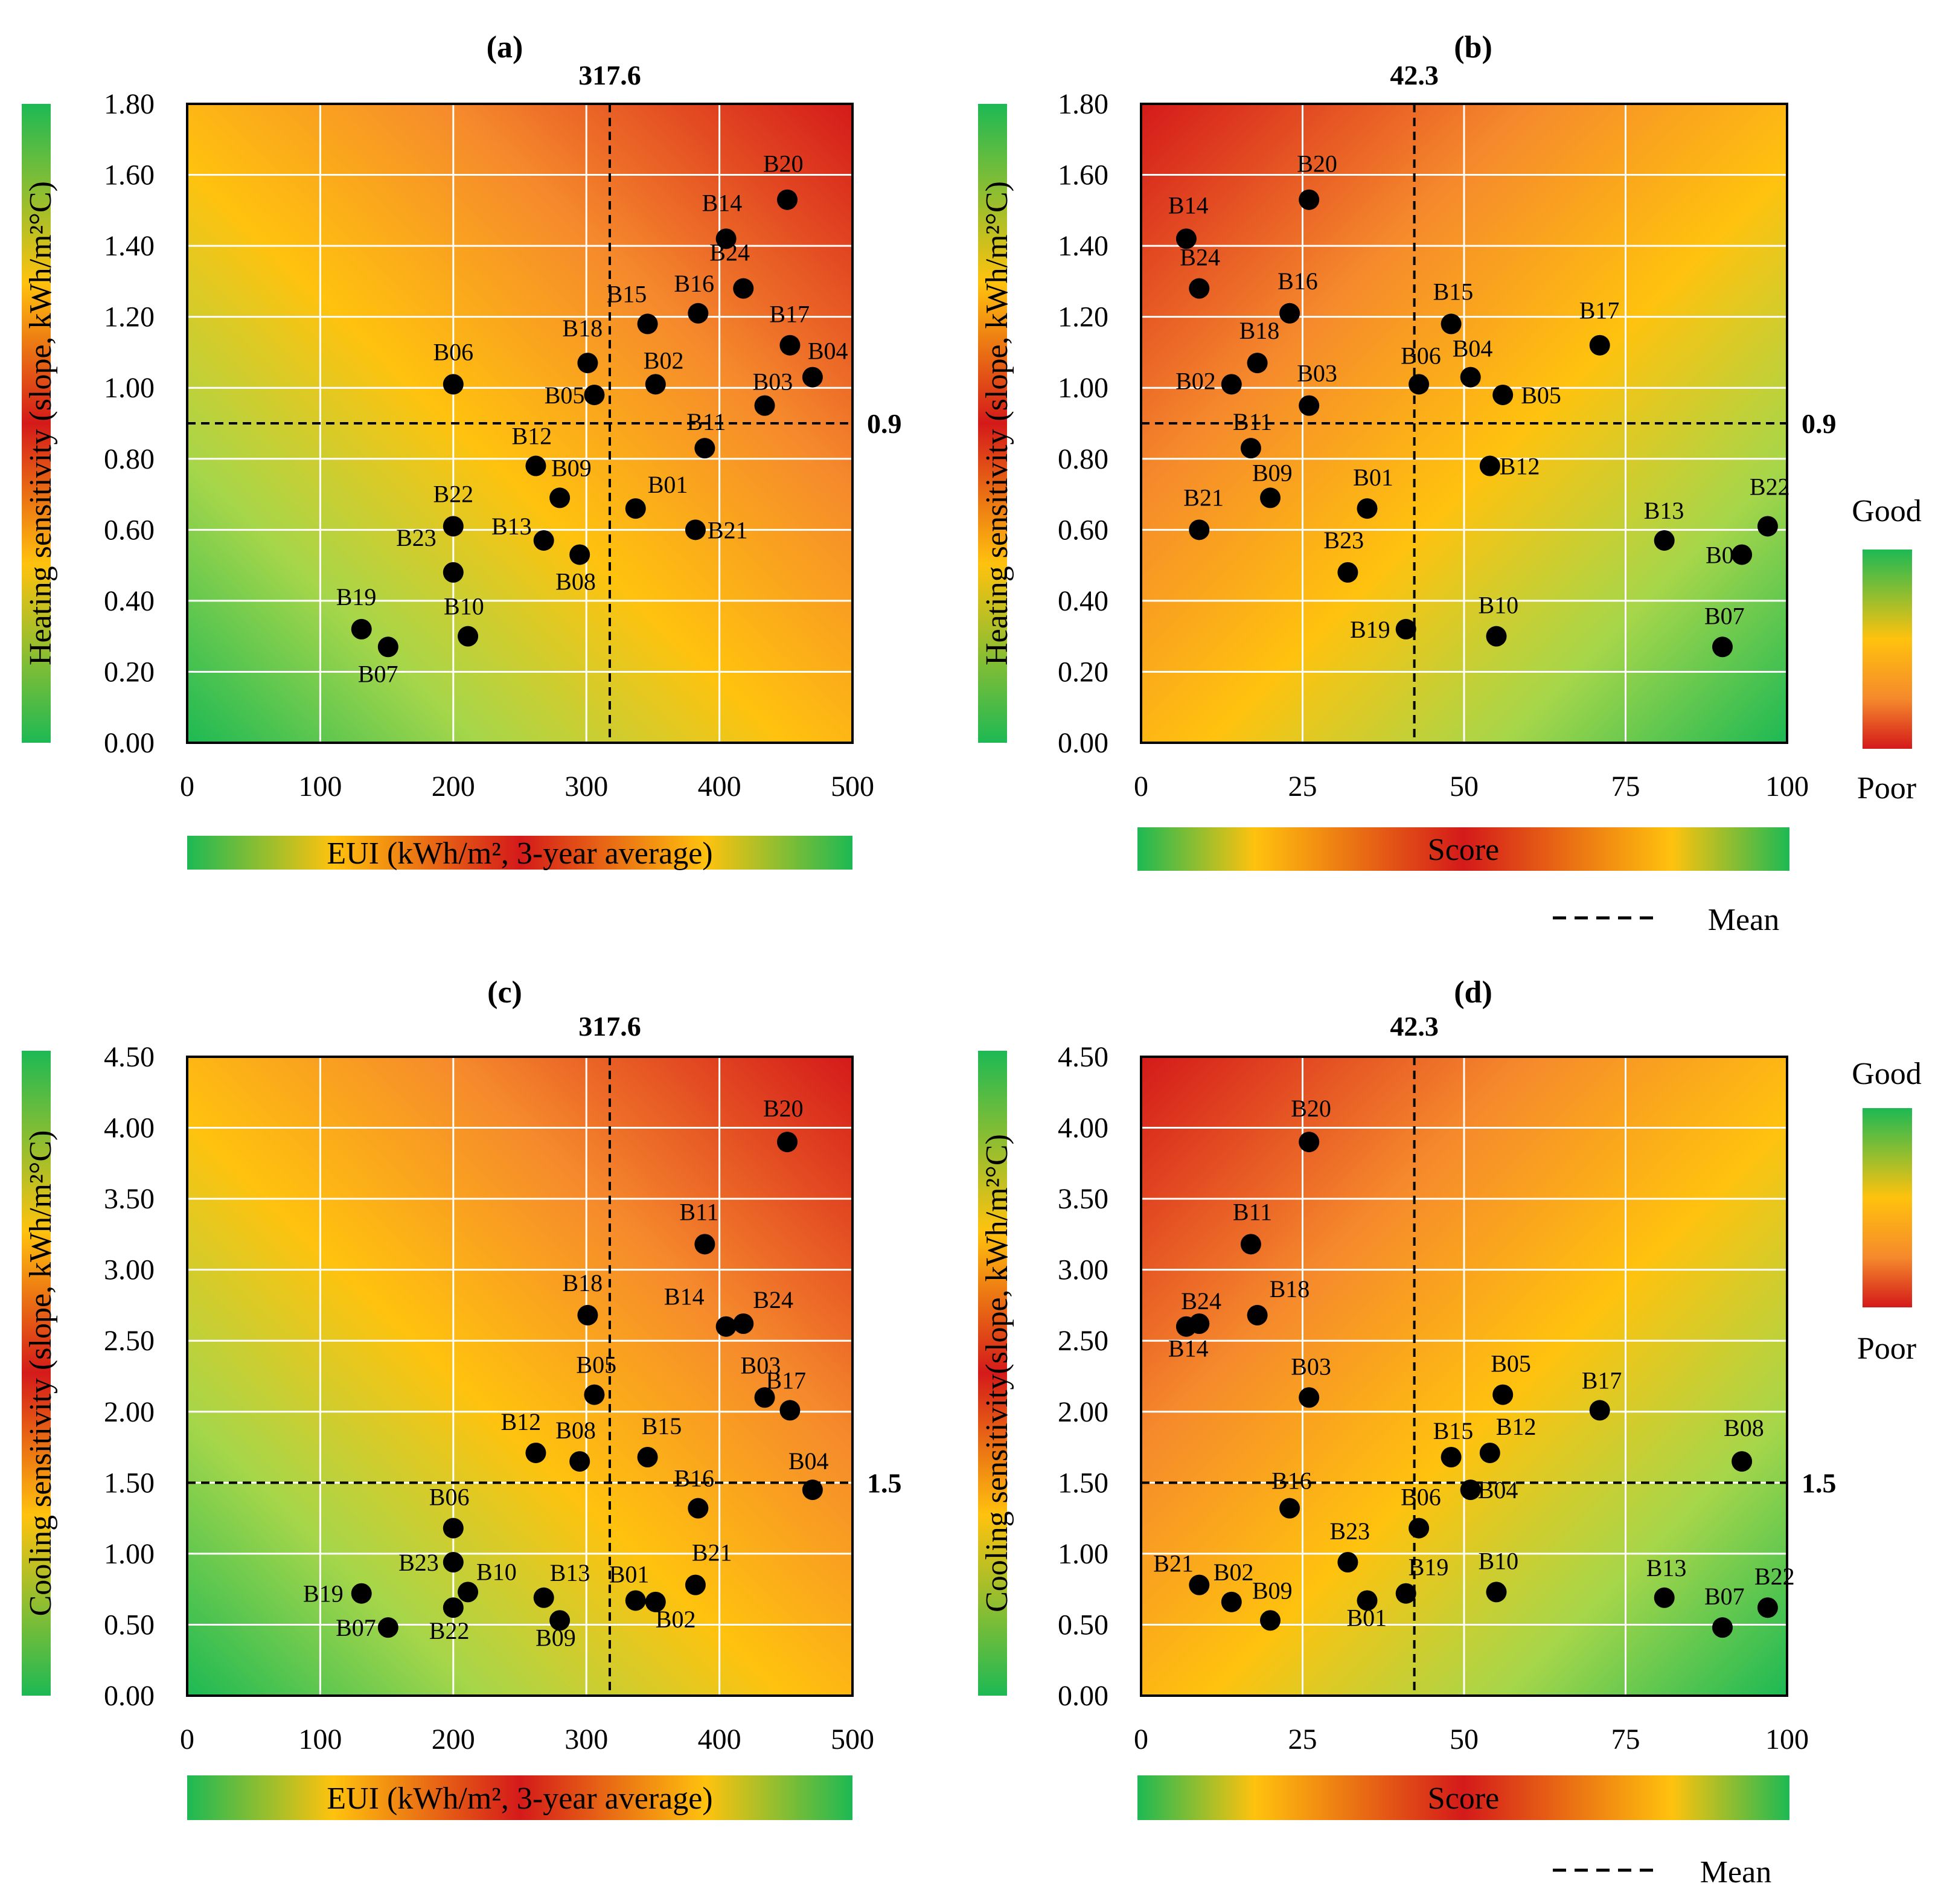  Describe the element at coordinates (129, 743) in the screenshot. I see `y-tick-label: 0.00` at that location.